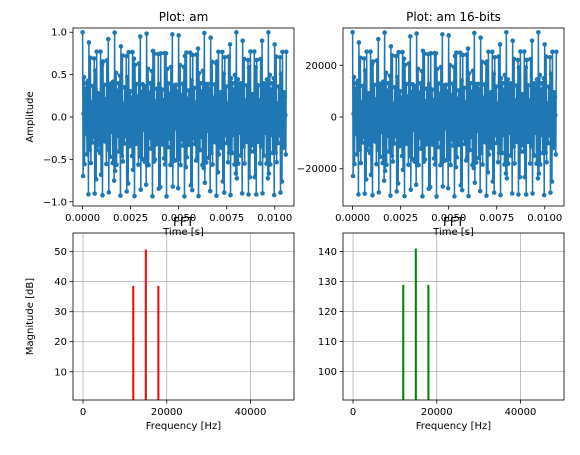 This screenshot has width=580, height=455. I want to click on x-tick-label: 0.0100, so click(274, 218).